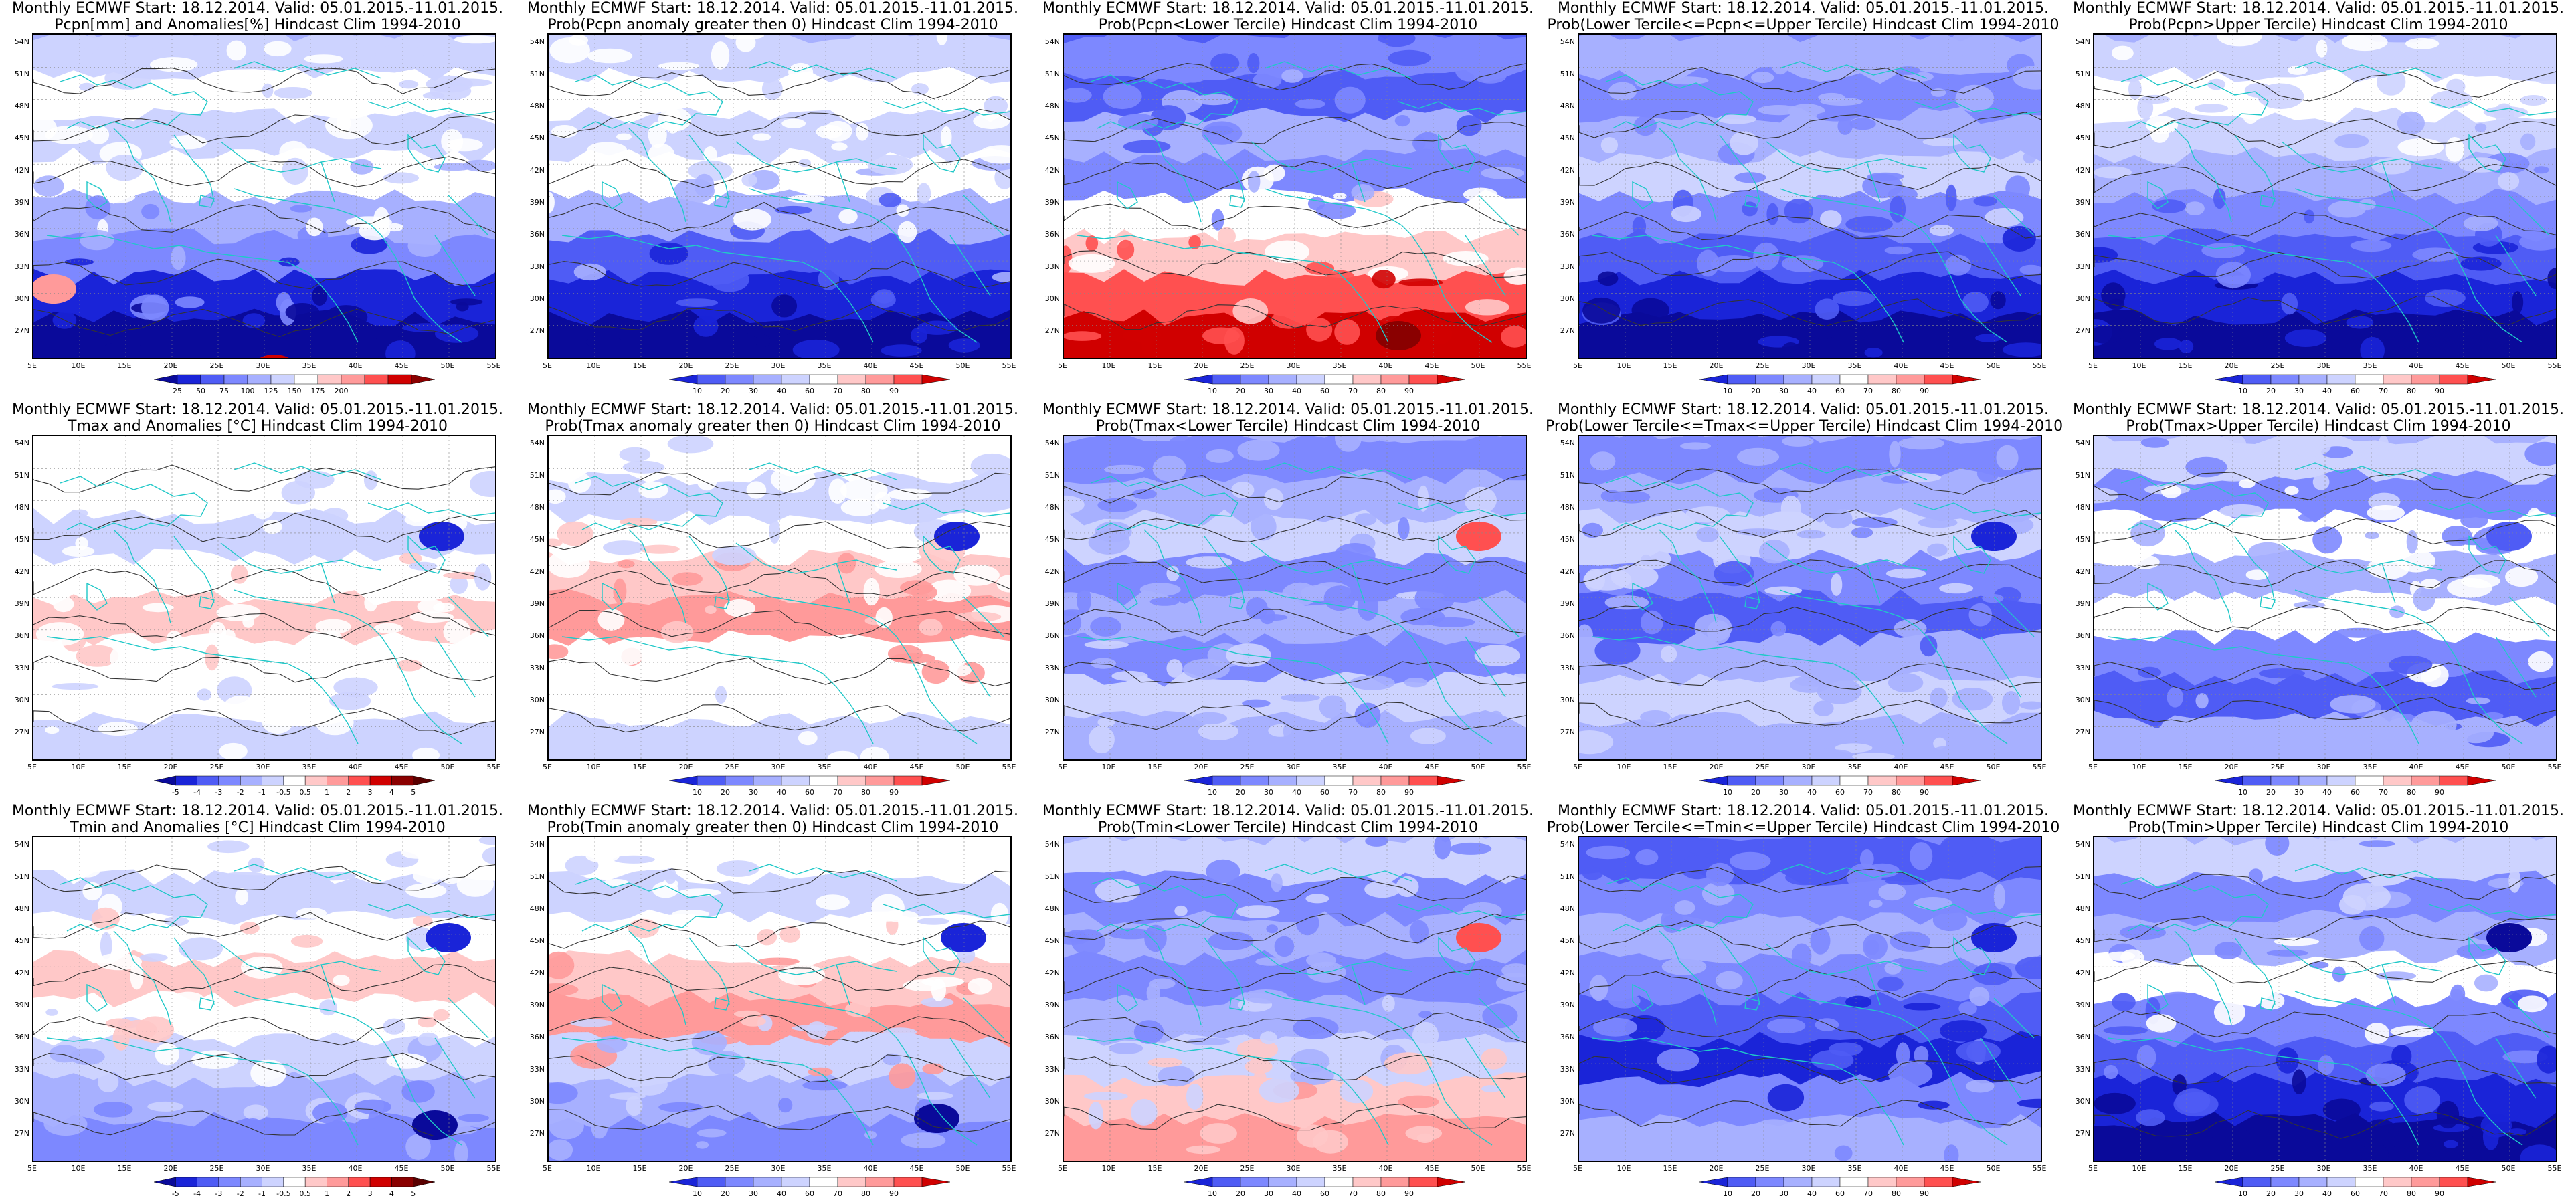 The width and height of the screenshot is (2576, 1204). I want to click on colorbar-label: 150, so click(294, 391).